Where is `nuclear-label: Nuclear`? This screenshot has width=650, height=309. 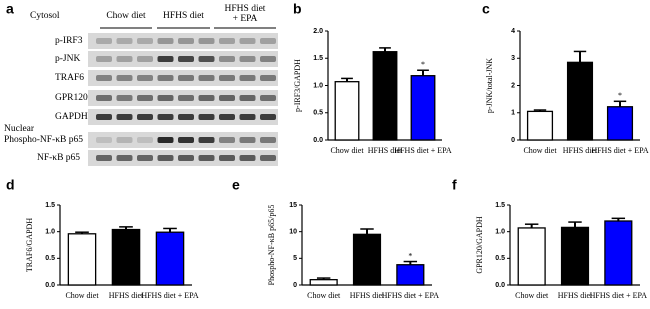 nuclear-label: Nuclear is located at coordinates (19, 129).